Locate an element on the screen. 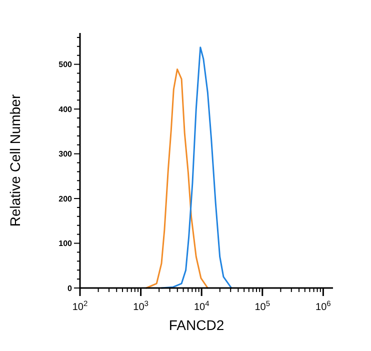 The image size is (371, 351). y-tick-label: 0 is located at coordinates (70, 288).